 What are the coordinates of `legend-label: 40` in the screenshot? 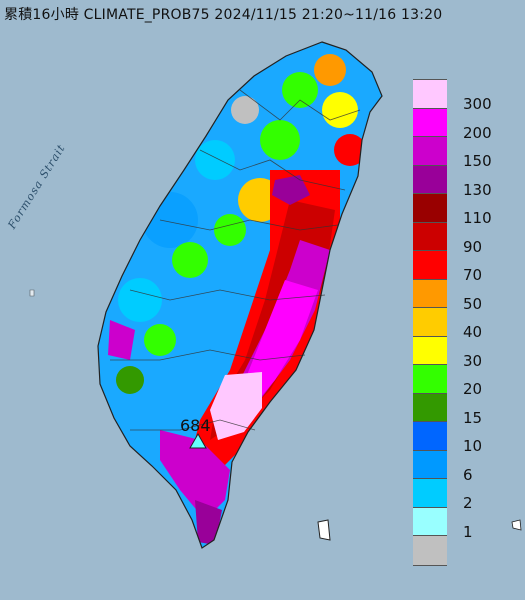 It's located at (473, 332).